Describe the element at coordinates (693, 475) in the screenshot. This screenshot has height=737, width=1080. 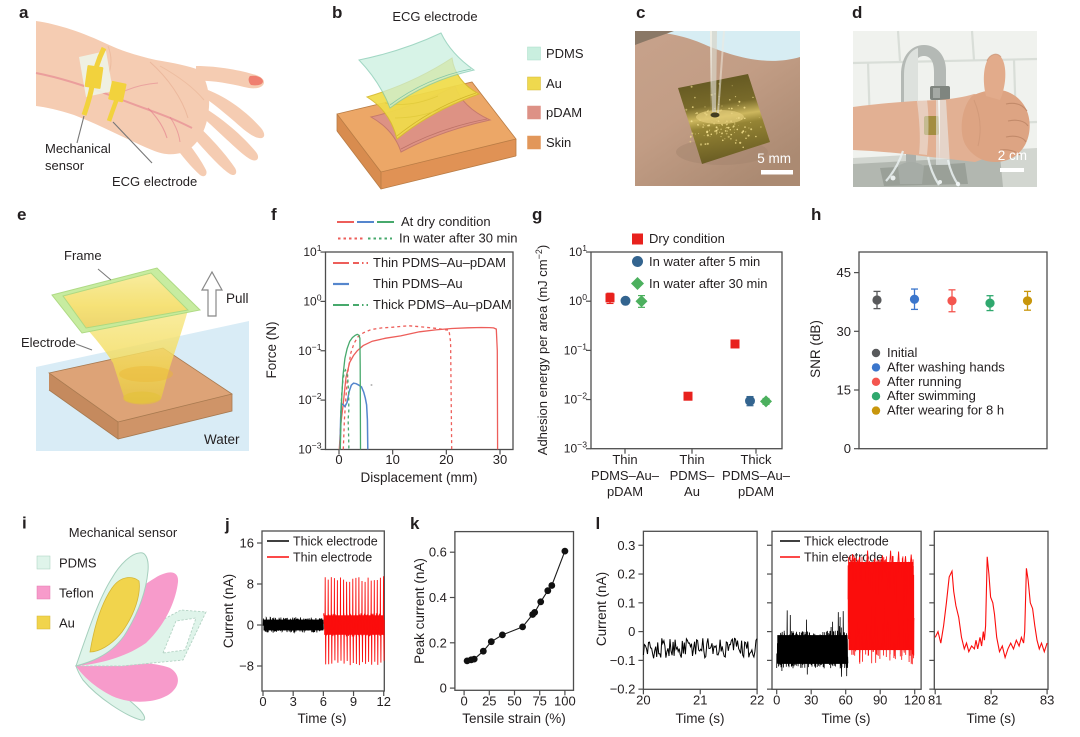
I see `svg-text: PDMS–` at that location.